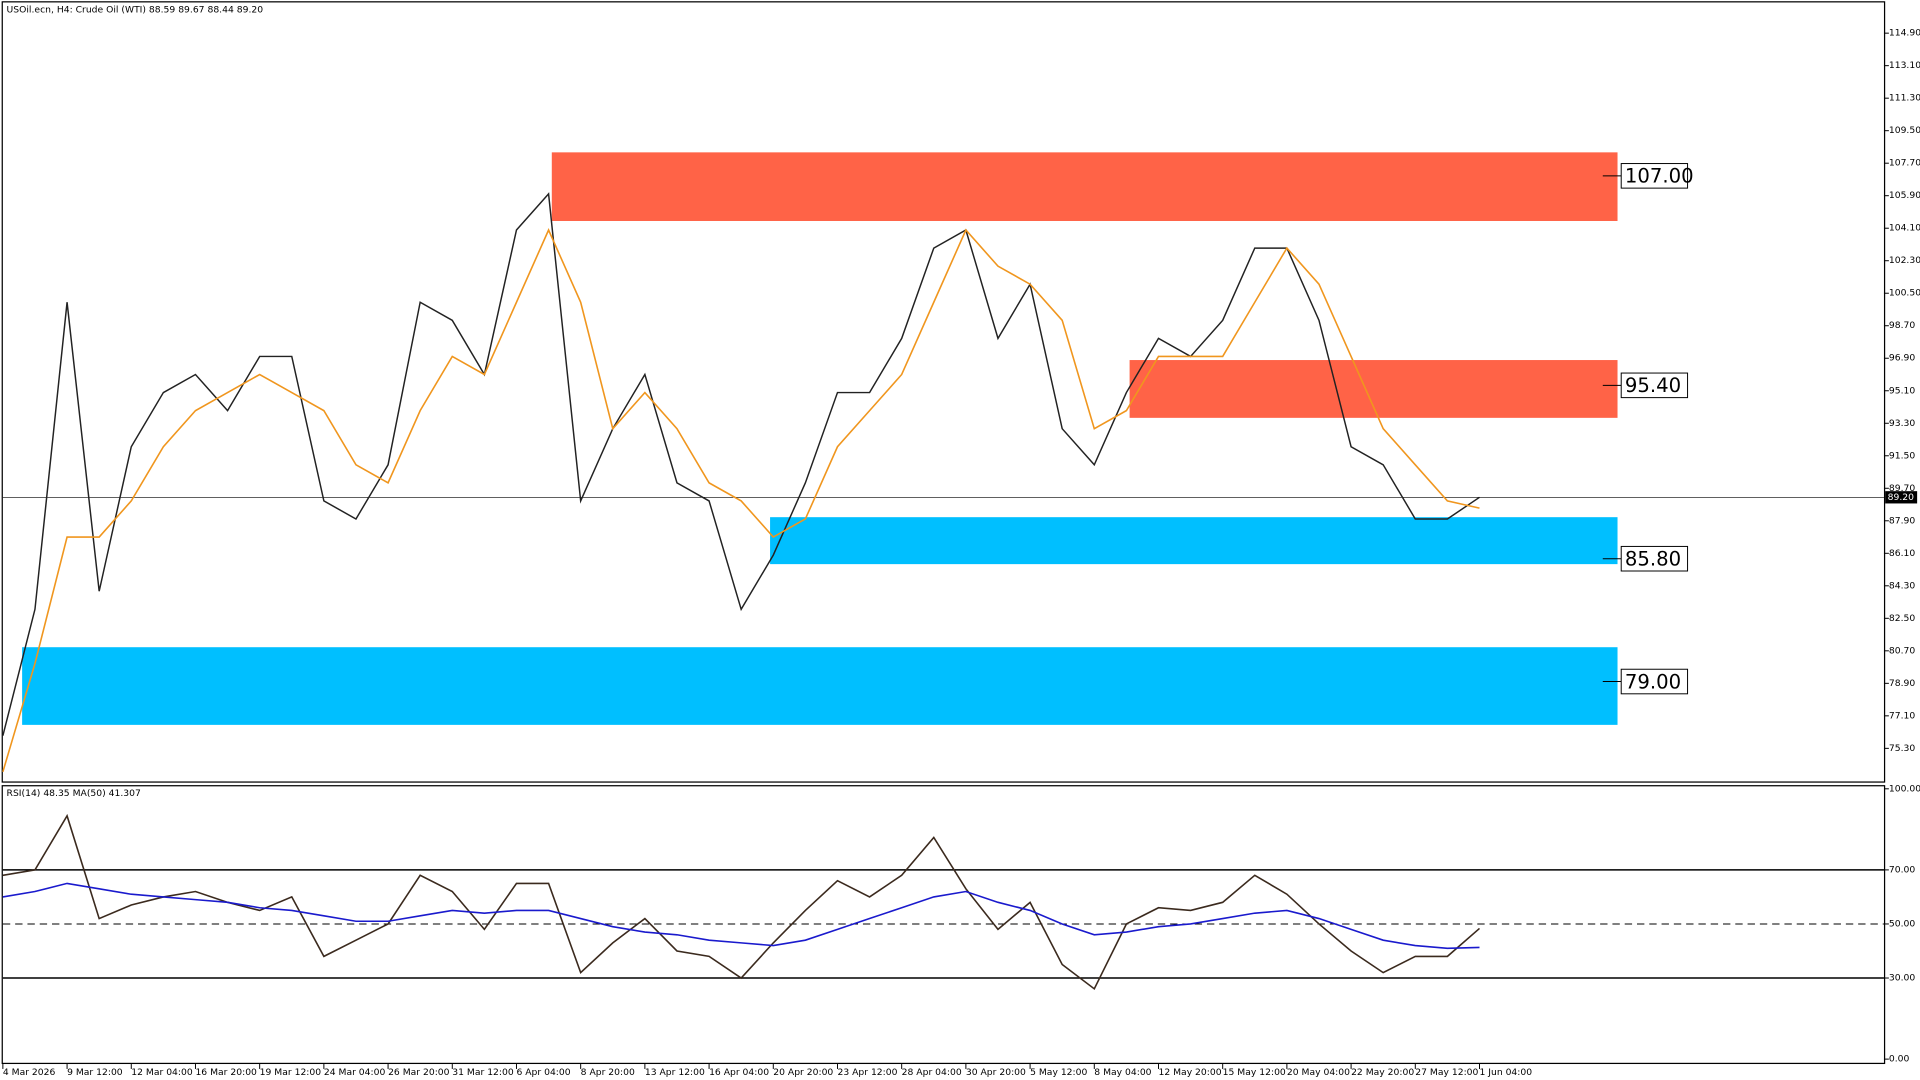 This screenshot has height=1080, width=1920. I want to click on y-tick-label: 77.10, so click(1902, 715).